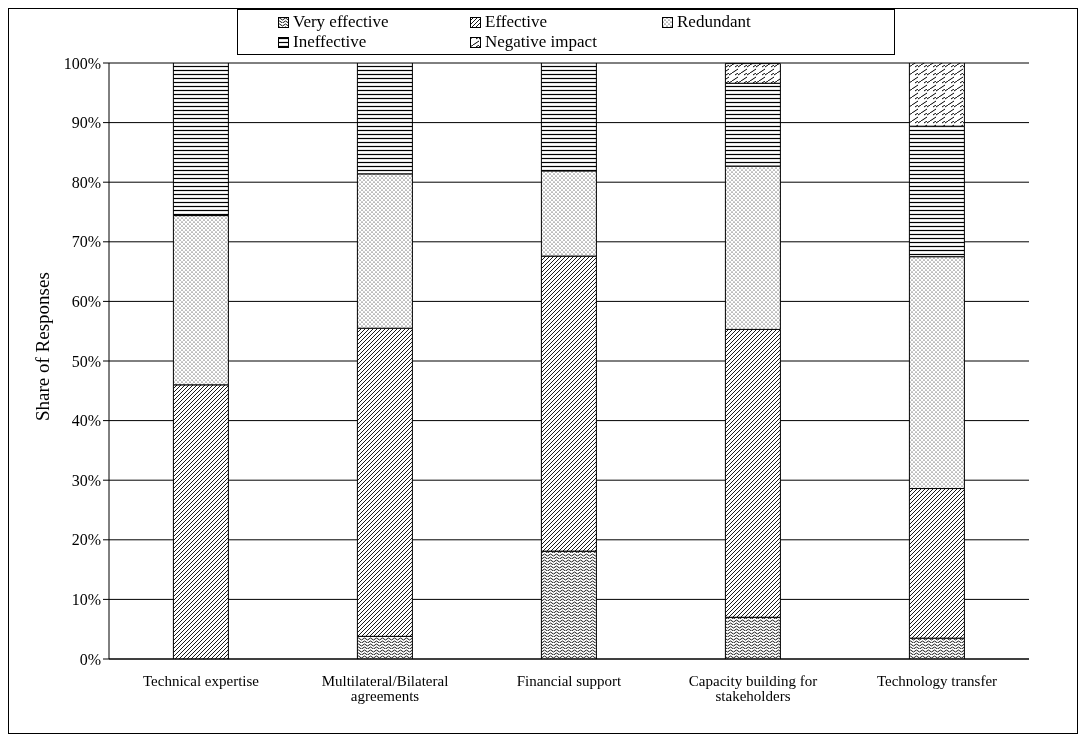 This screenshot has width=1086, height=742. What do you see at coordinates (86, 302) in the screenshot?
I see `y-tick-label: 60%` at bounding box center [86, 302].